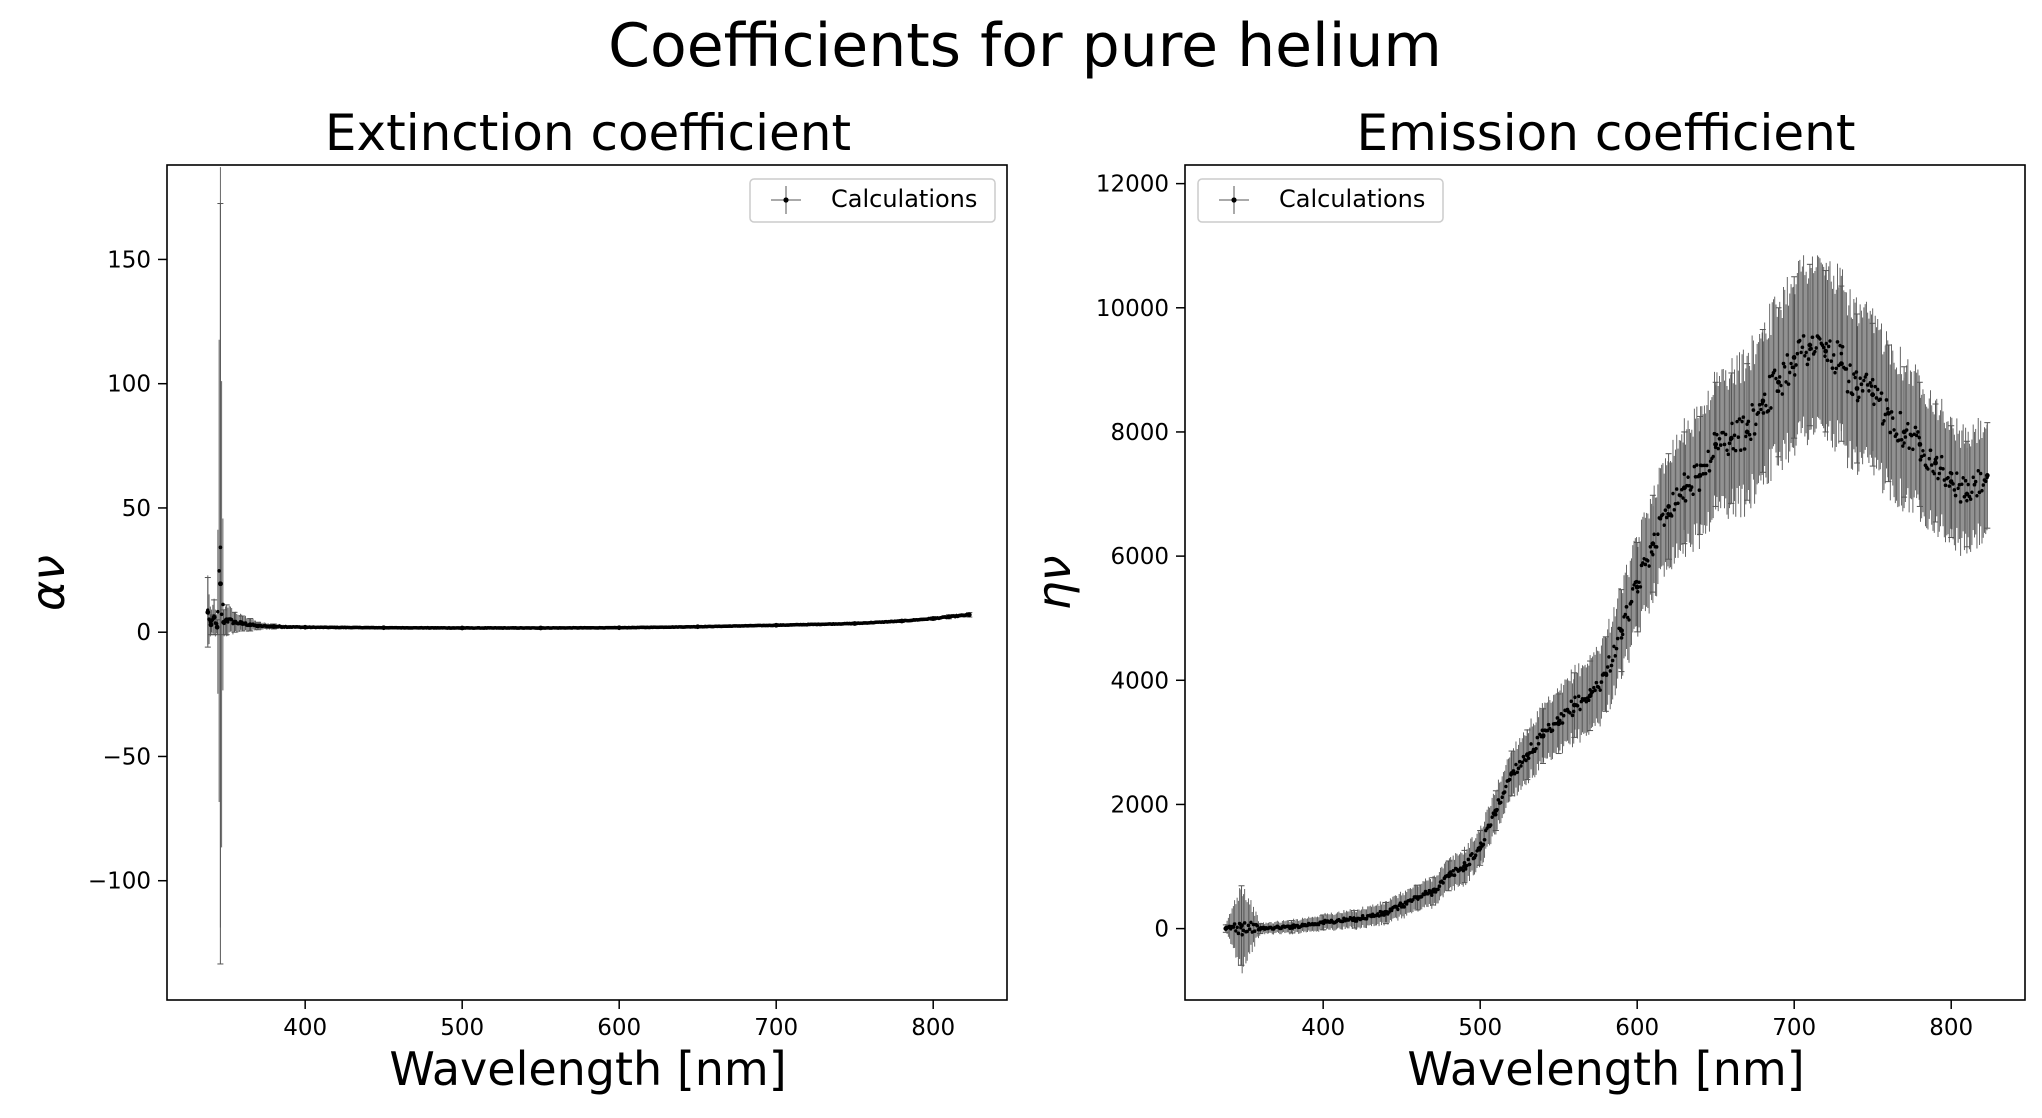 The image size is (2042, 1118). I want to click on figure-title: Coefficients for pure helium, so click(1025, 46).